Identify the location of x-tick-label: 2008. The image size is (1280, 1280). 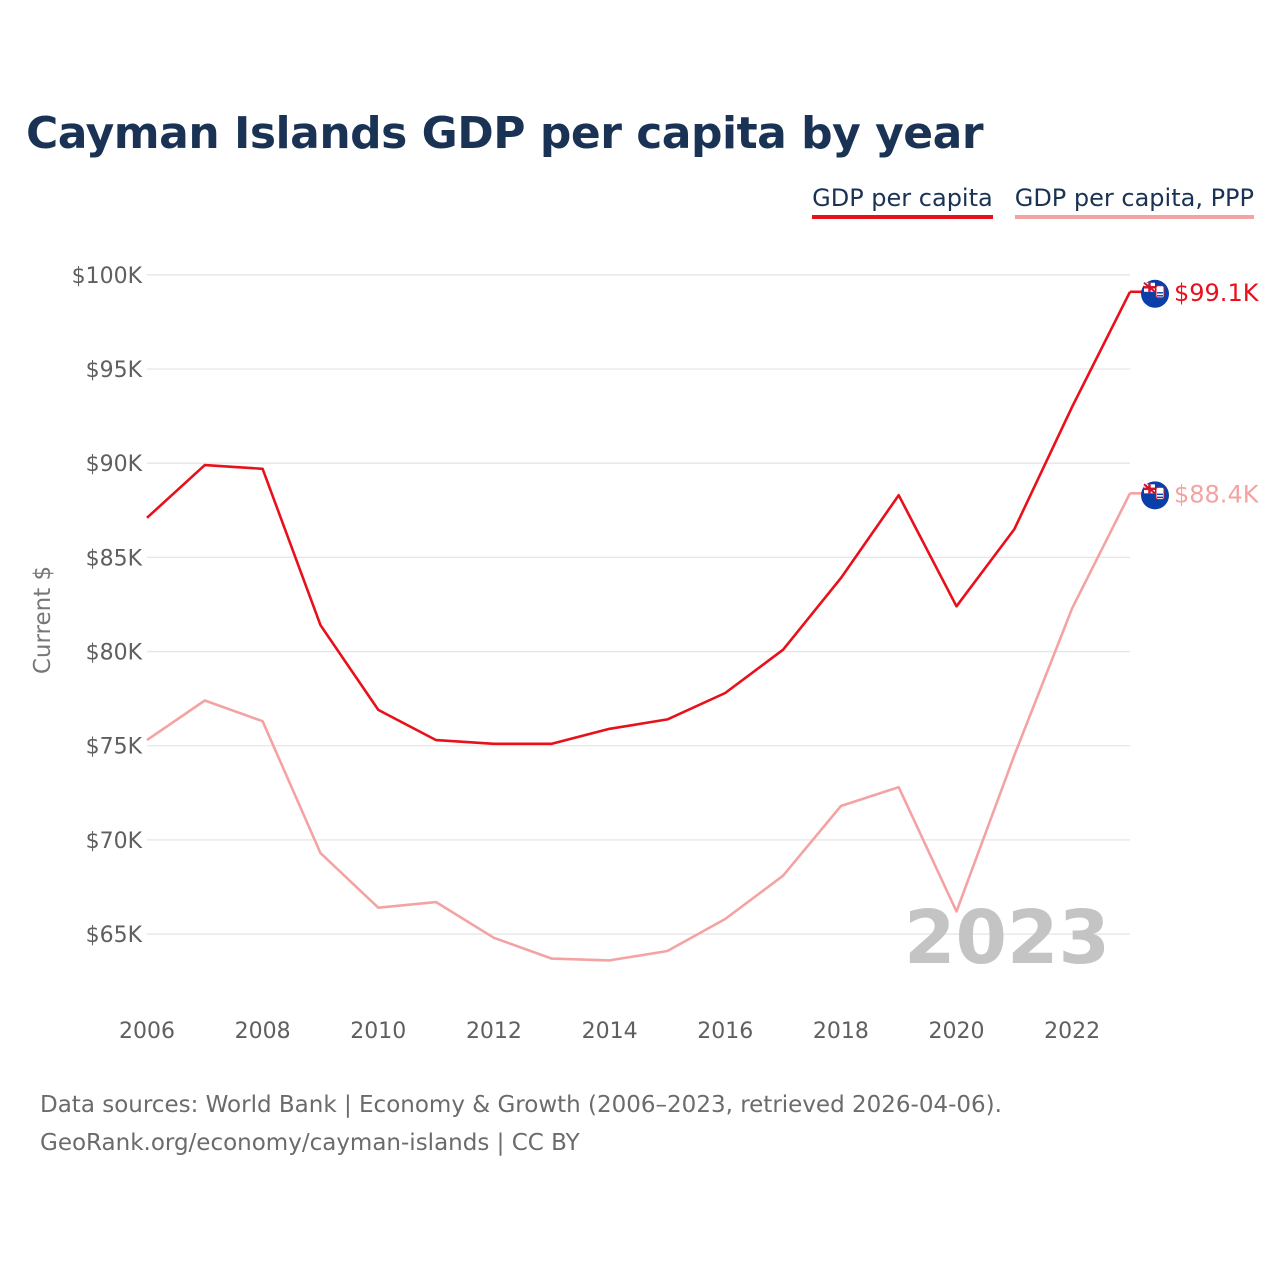
(263, 1031).